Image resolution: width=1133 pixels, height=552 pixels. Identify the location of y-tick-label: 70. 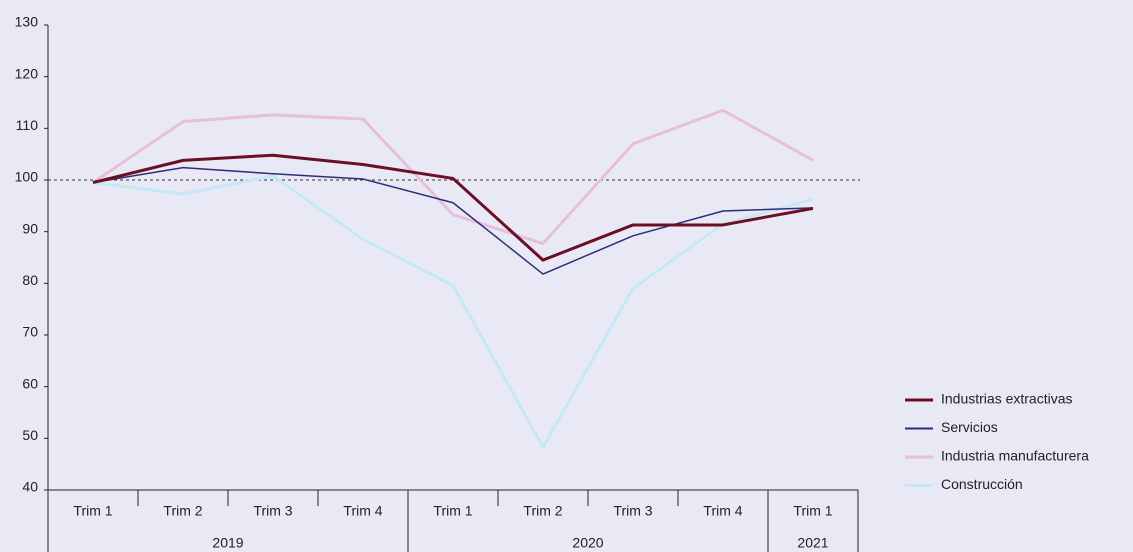
(30, 332).